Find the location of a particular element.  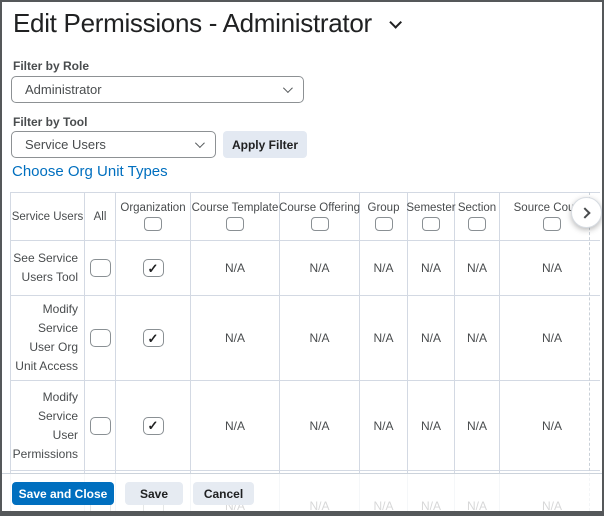

column-header-label: Service Users is located at coordinates (47, 216).